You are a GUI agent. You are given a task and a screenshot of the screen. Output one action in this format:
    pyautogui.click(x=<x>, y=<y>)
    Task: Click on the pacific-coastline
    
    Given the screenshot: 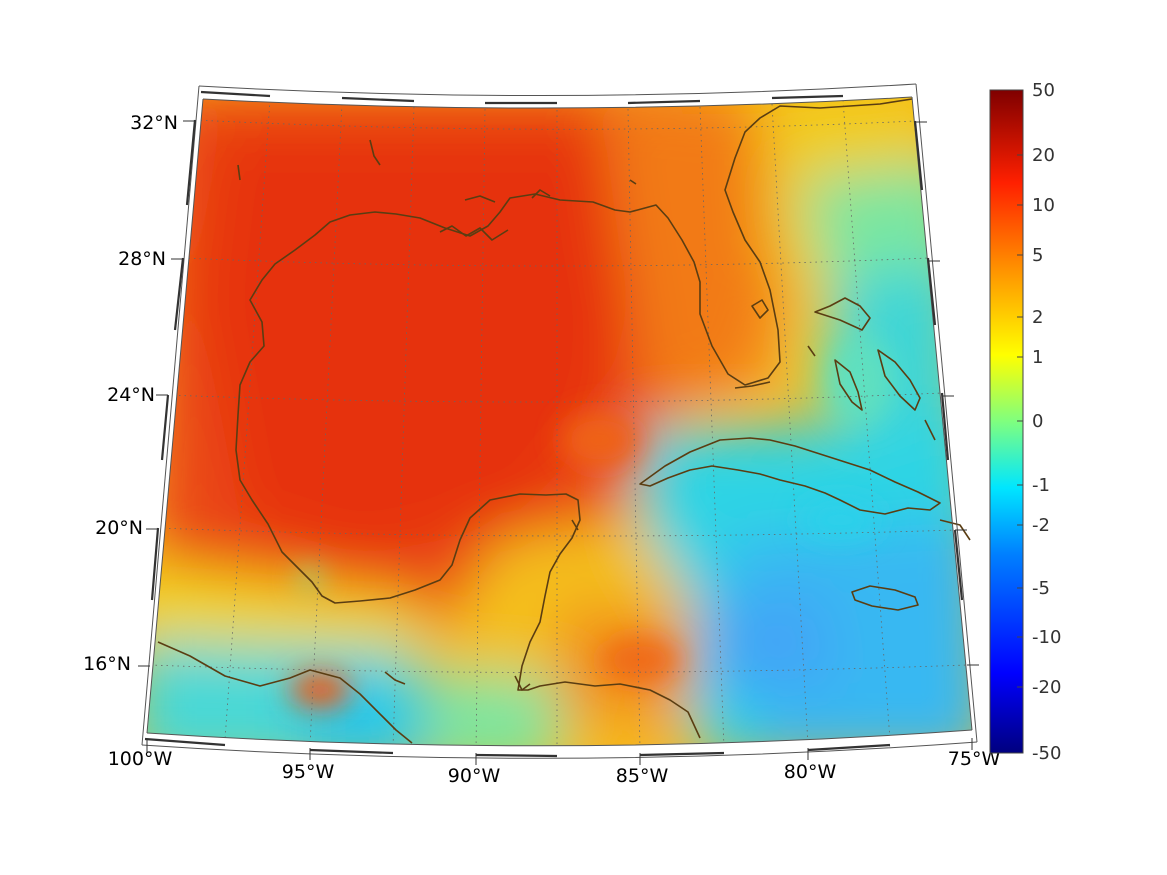 What is the action you would take?
    pyautogui.click(x=285, y=692)
    